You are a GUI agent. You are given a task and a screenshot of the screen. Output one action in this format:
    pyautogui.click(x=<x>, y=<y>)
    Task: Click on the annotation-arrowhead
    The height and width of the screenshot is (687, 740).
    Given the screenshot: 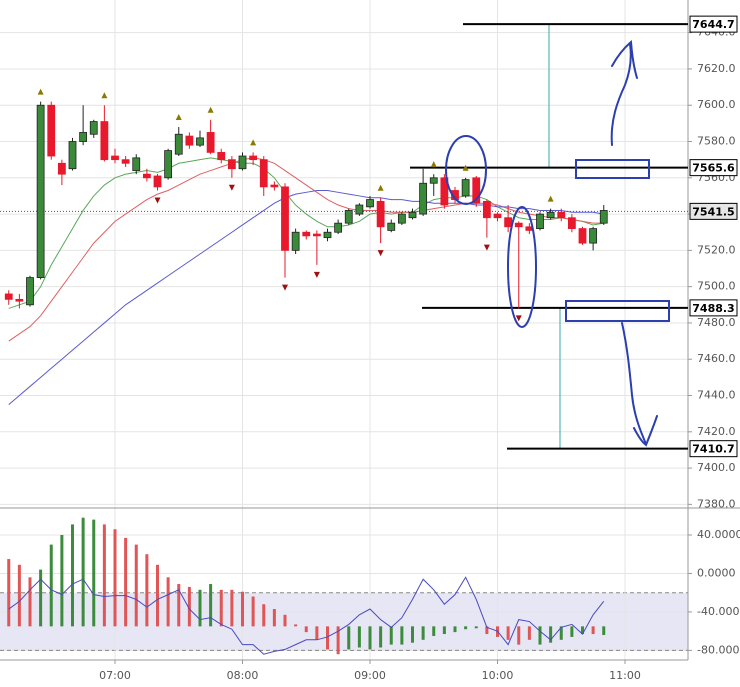 What is the action you would take?
    pyautogui.click(x=624, y=59)
    